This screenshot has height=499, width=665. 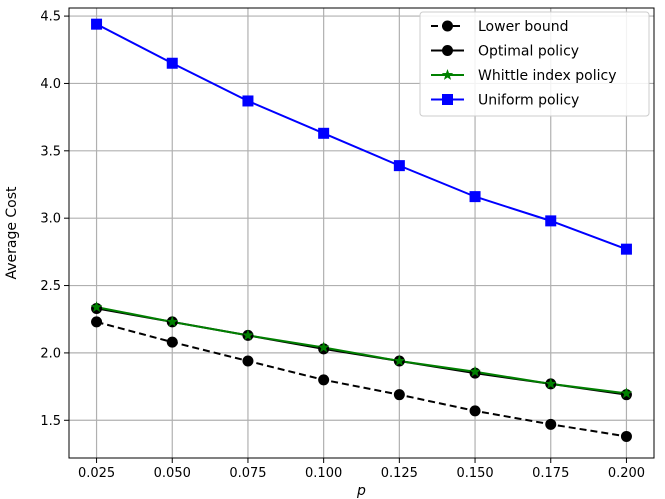 I want to click on x-tick-label: 0.200, so click(x=626, y=473).